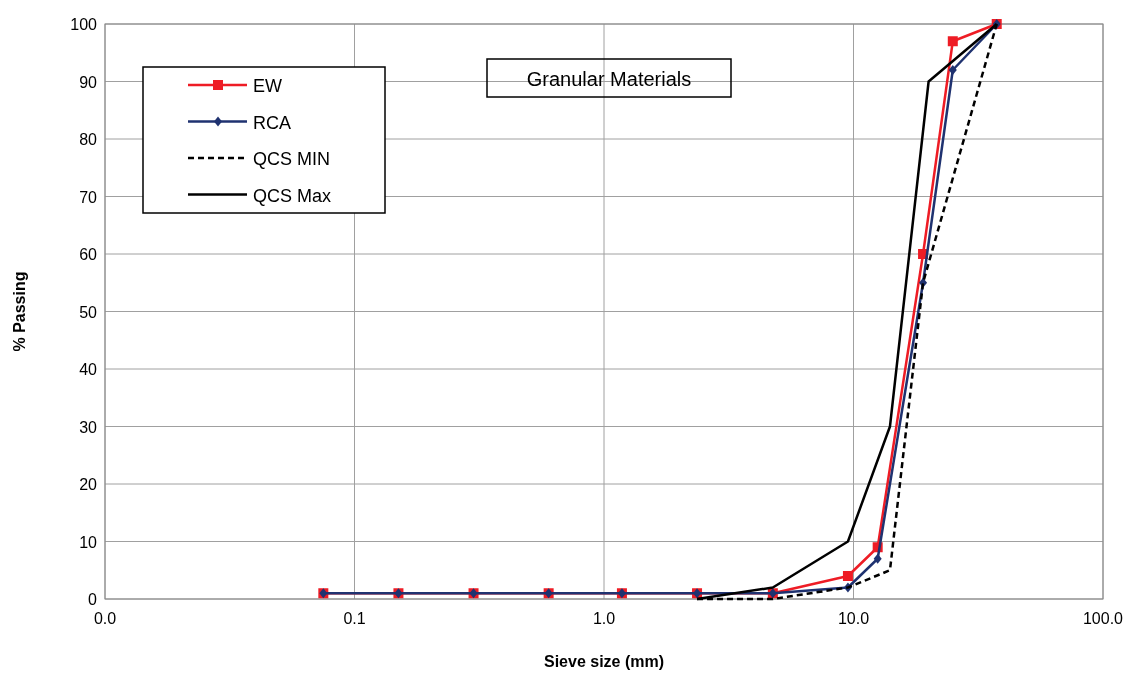 The image size is (1134, 682). Describe the element at coordinates (272, 122) in the screenshot. I see `legend-label: RCA` at that location.